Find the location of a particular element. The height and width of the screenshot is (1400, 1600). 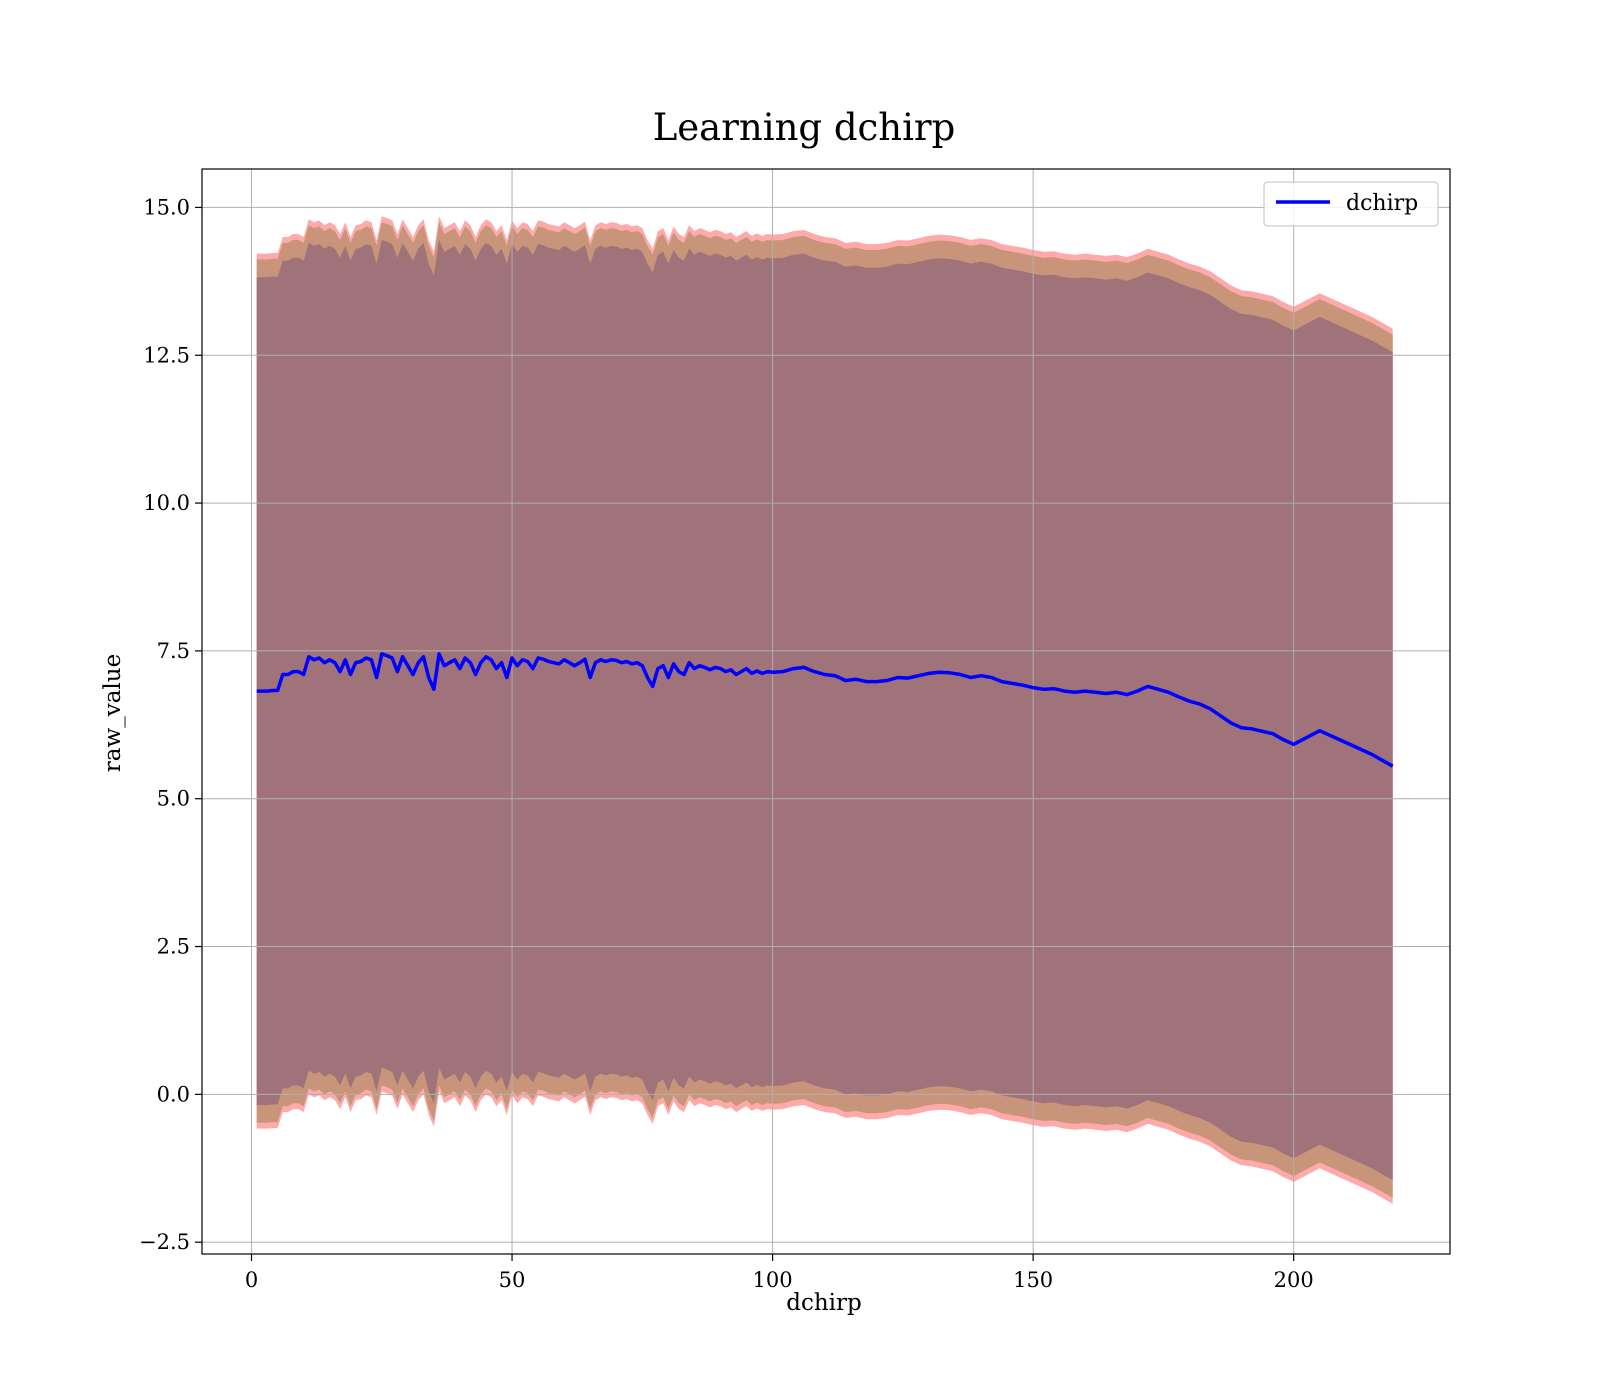

y-tick-label: 2.5 is located at coordinates (173, 947).